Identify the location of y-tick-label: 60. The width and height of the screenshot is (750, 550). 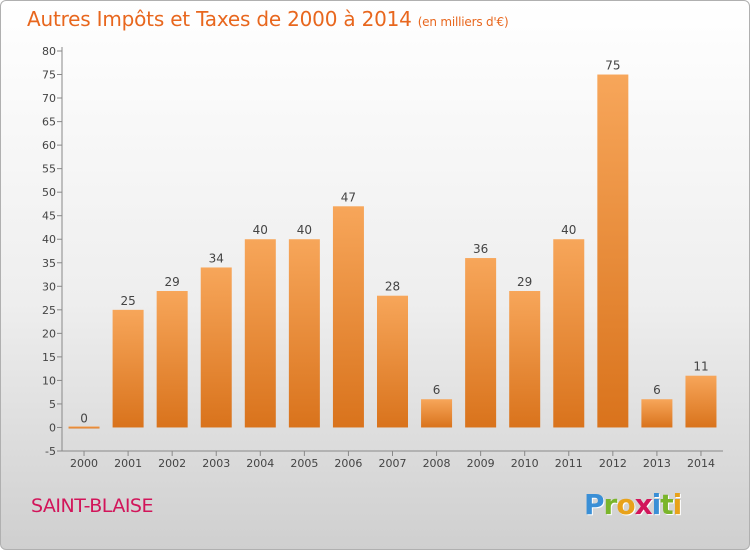
(49, 145).